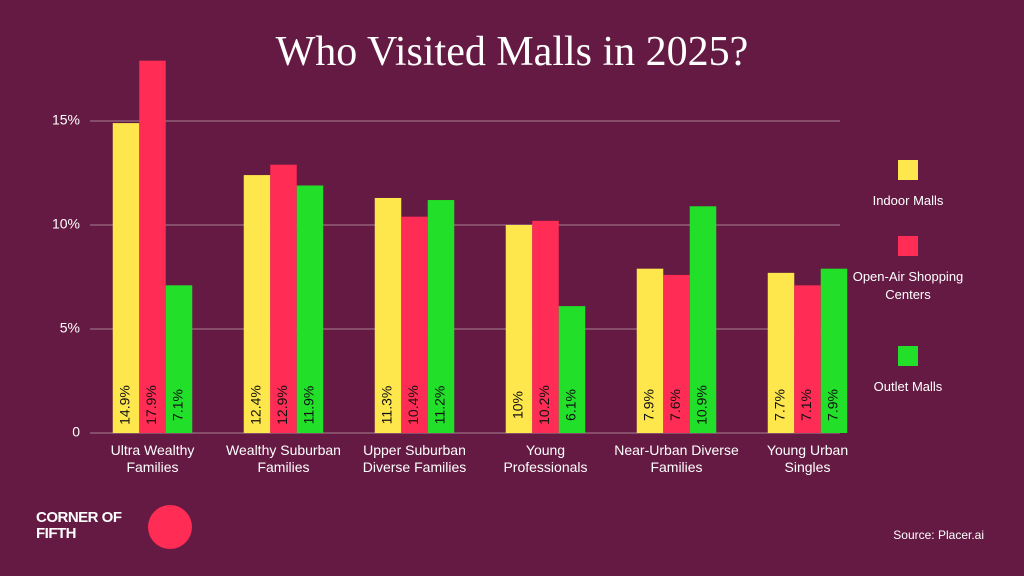 The width and height of the screenshot is (1024, 576). What do you see at coordinates (807, 458) in the screenshot?
I see `x-tick-label: Young Urban Singles` at bounding box center [807, 458].